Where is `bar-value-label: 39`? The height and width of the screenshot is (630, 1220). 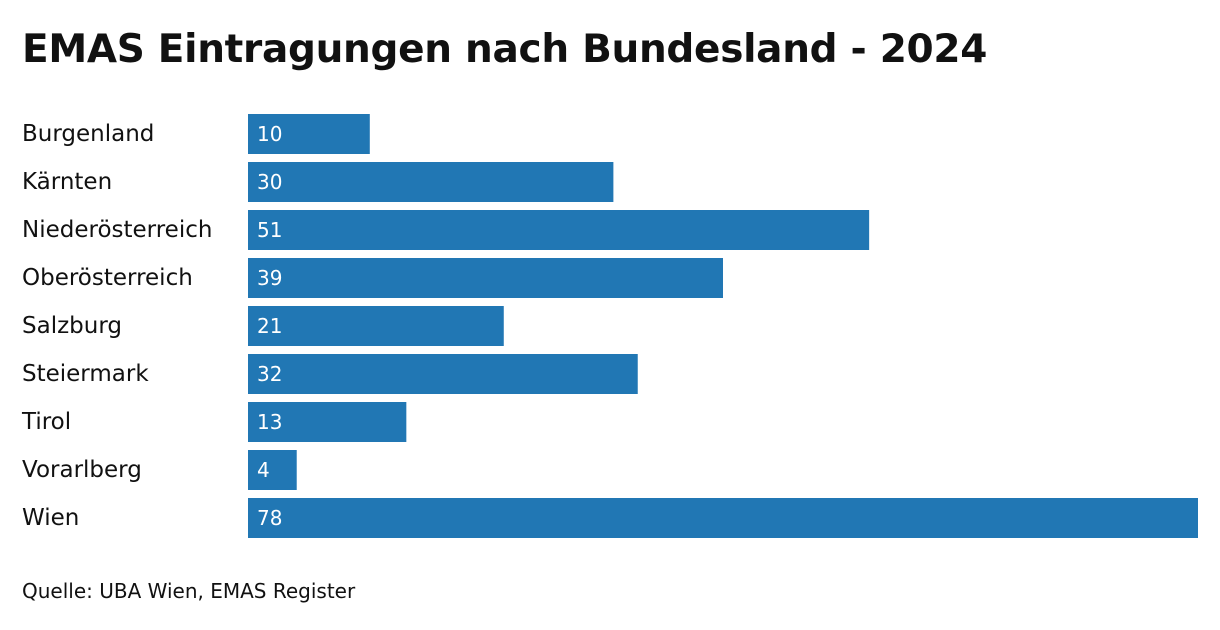 bar-value-label: 39 is located at coordinates (269, 278).